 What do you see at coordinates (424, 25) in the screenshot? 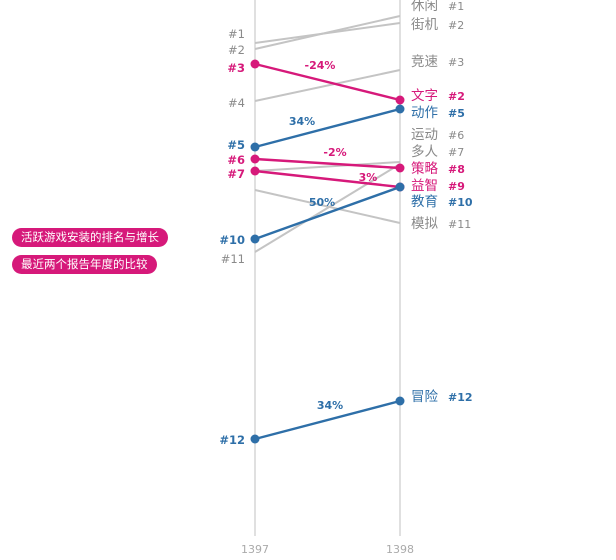
I see `right-category-label: 街机` at bounding box center [424, 25].